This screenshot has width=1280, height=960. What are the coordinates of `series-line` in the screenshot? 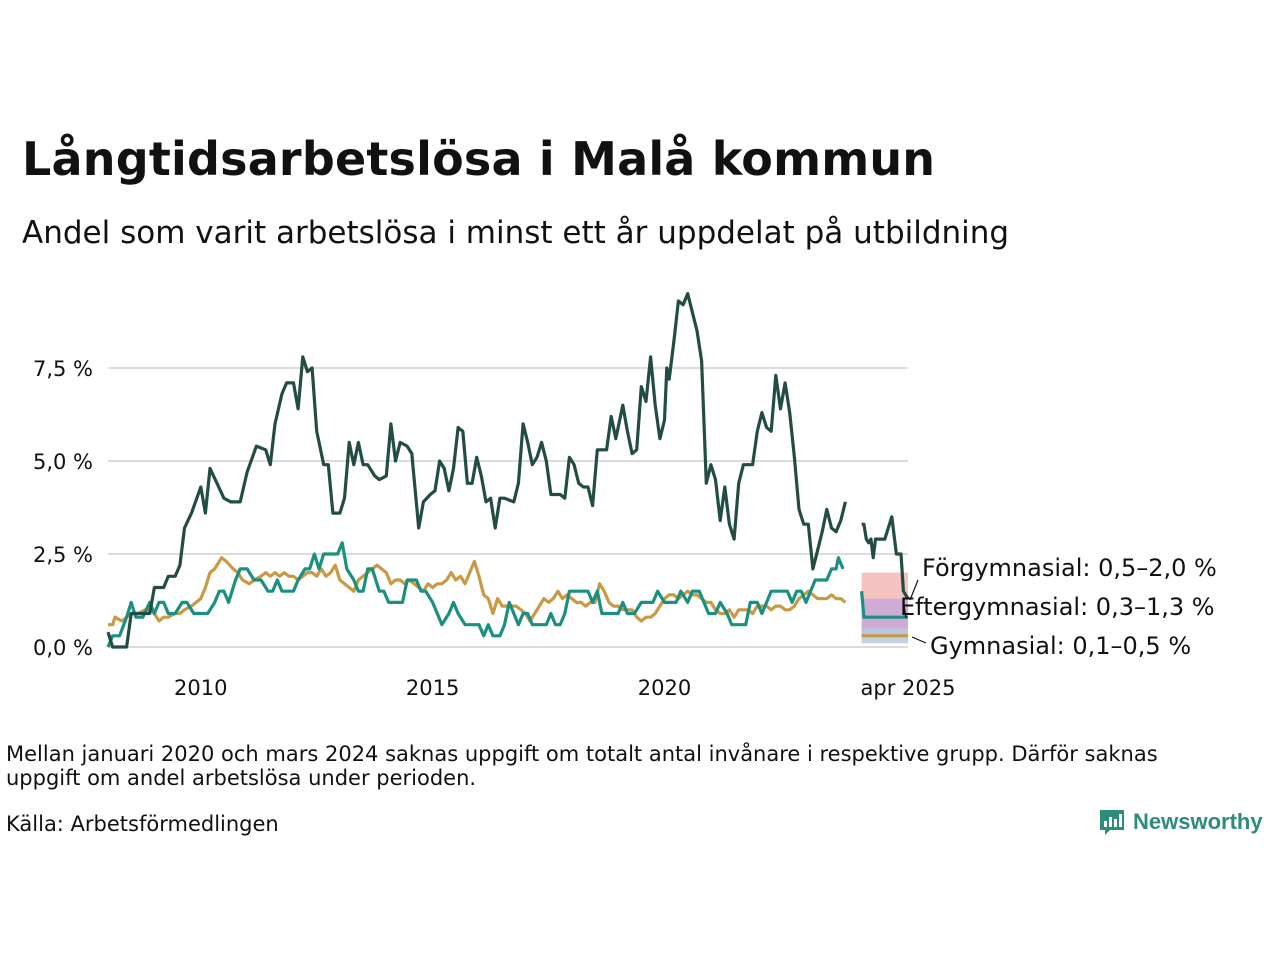 It's located at (475, 594).